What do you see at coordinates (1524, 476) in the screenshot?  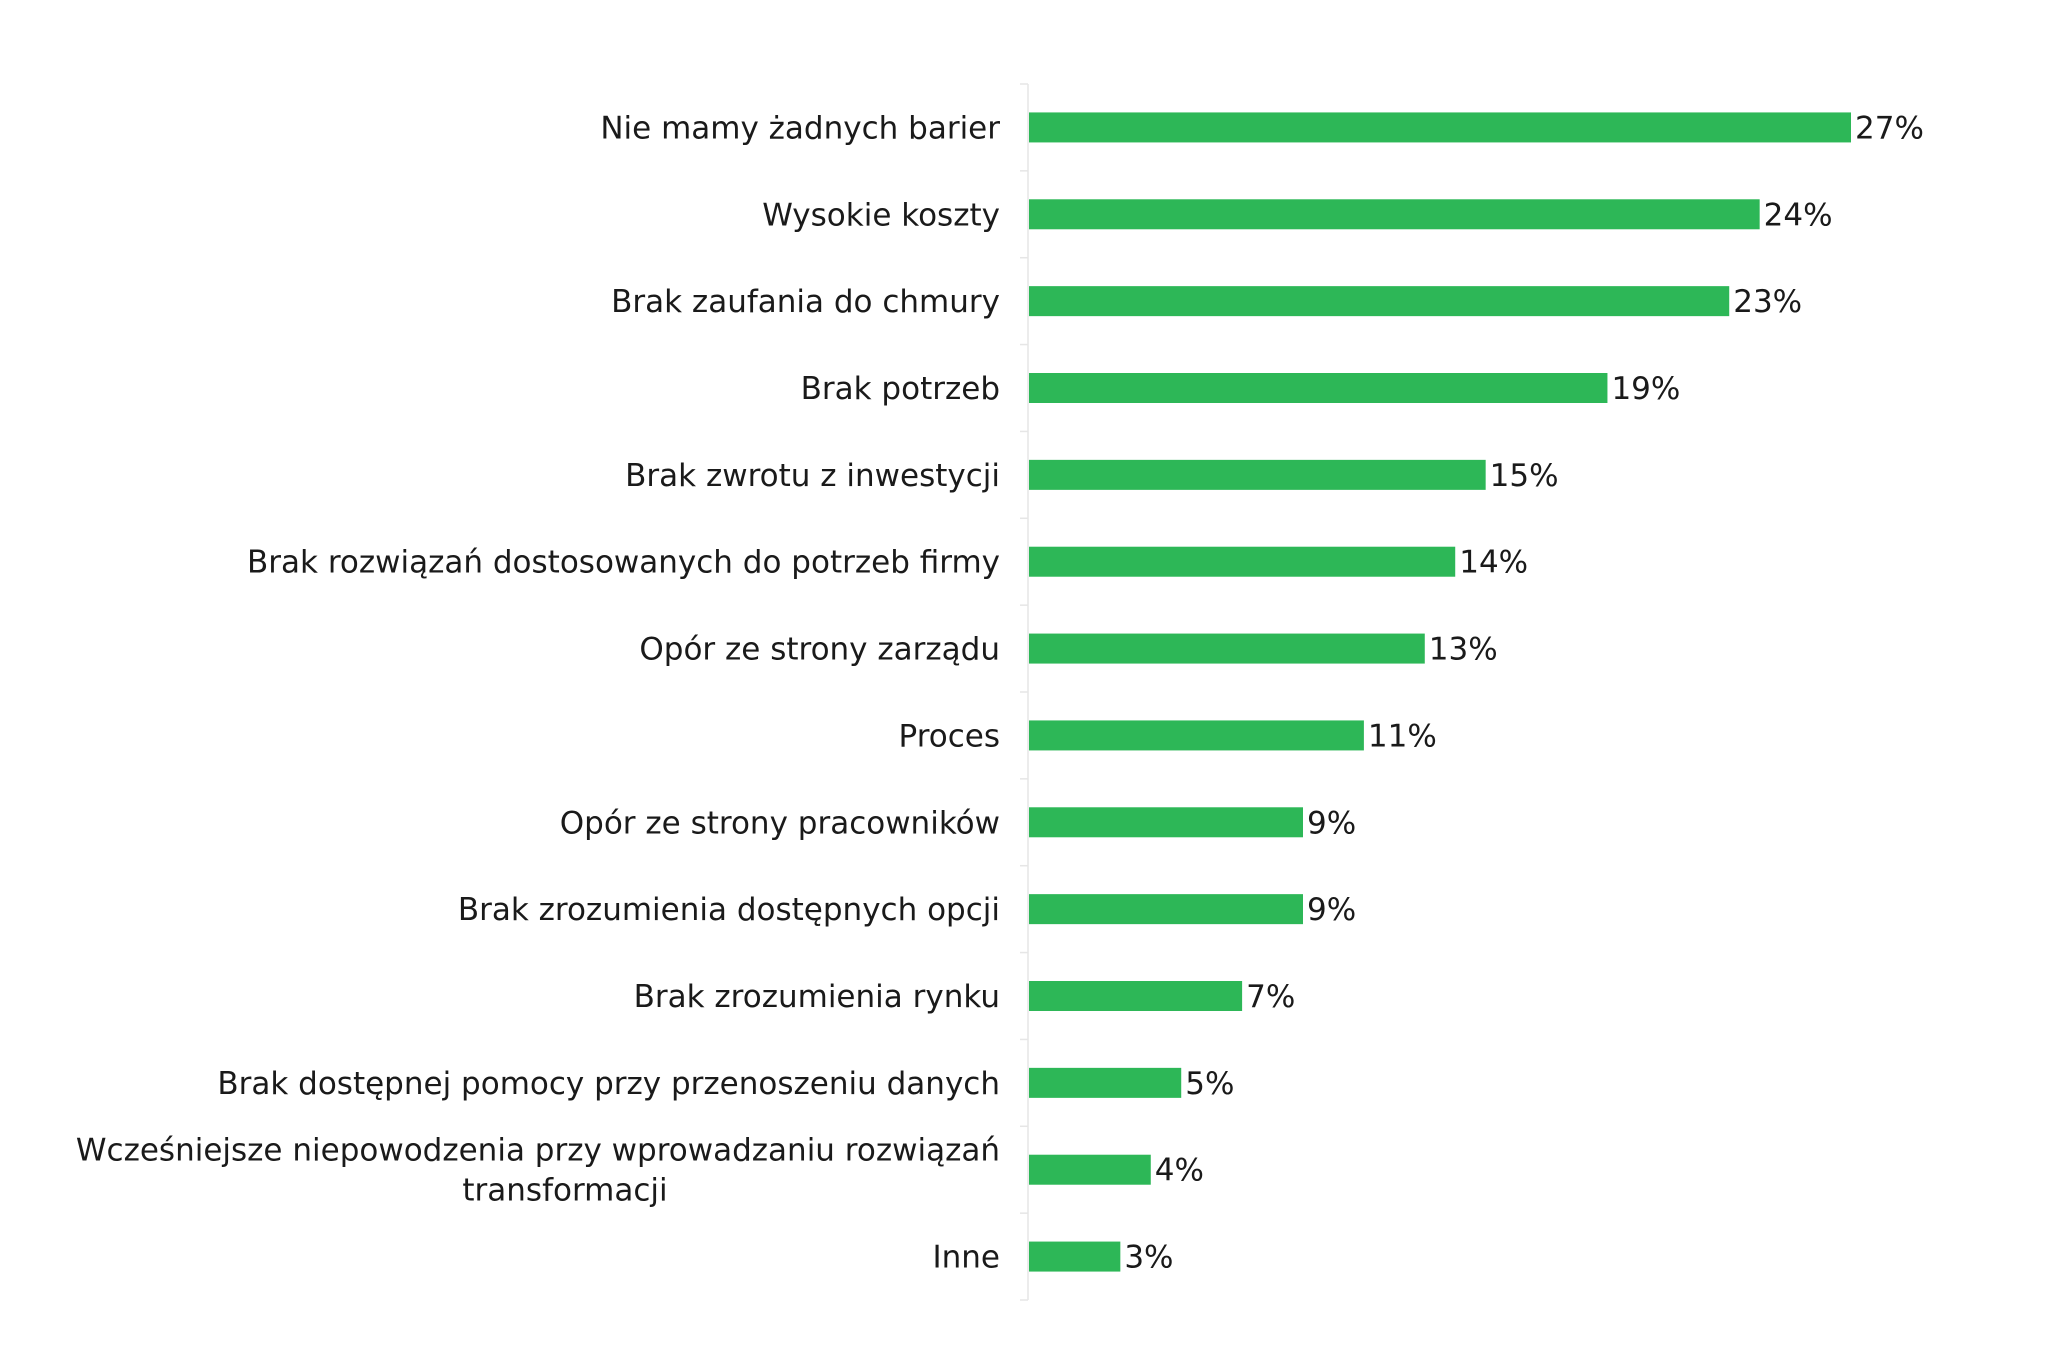 I see `value-label: 15%` at bounding box center [1524, 476].